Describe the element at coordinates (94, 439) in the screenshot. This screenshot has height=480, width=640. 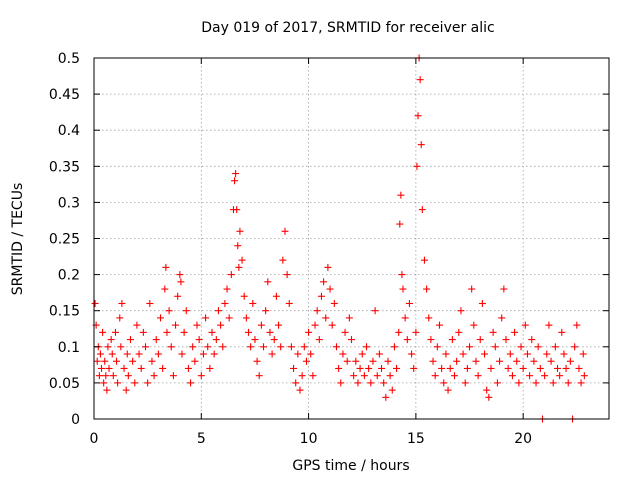
I see `x-tick-label: 0` at that location.